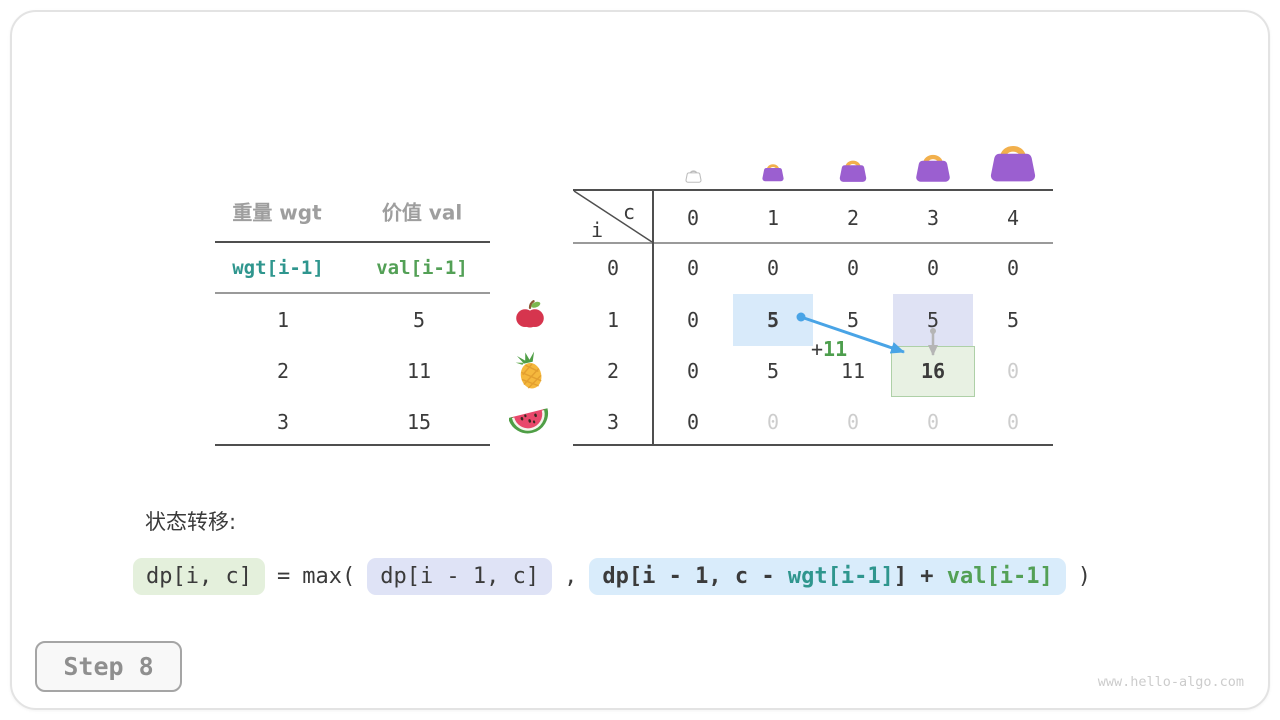  What do you see at coordinates (278, 268) in the screenshot?
I see `items-subheader-weight: wgt[i-1]` at bounding box center [278, 268].